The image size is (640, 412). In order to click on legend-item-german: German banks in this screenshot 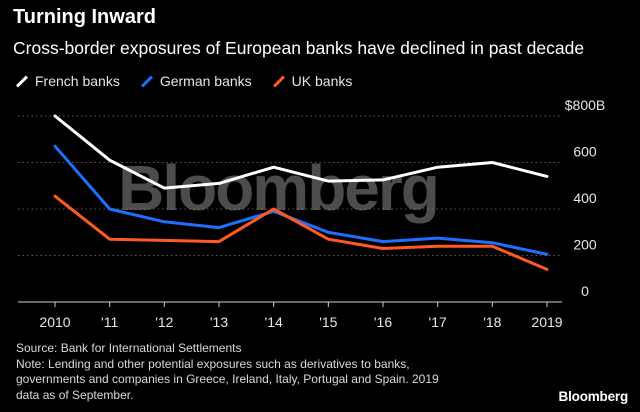, I will do `click(196, 81)`.